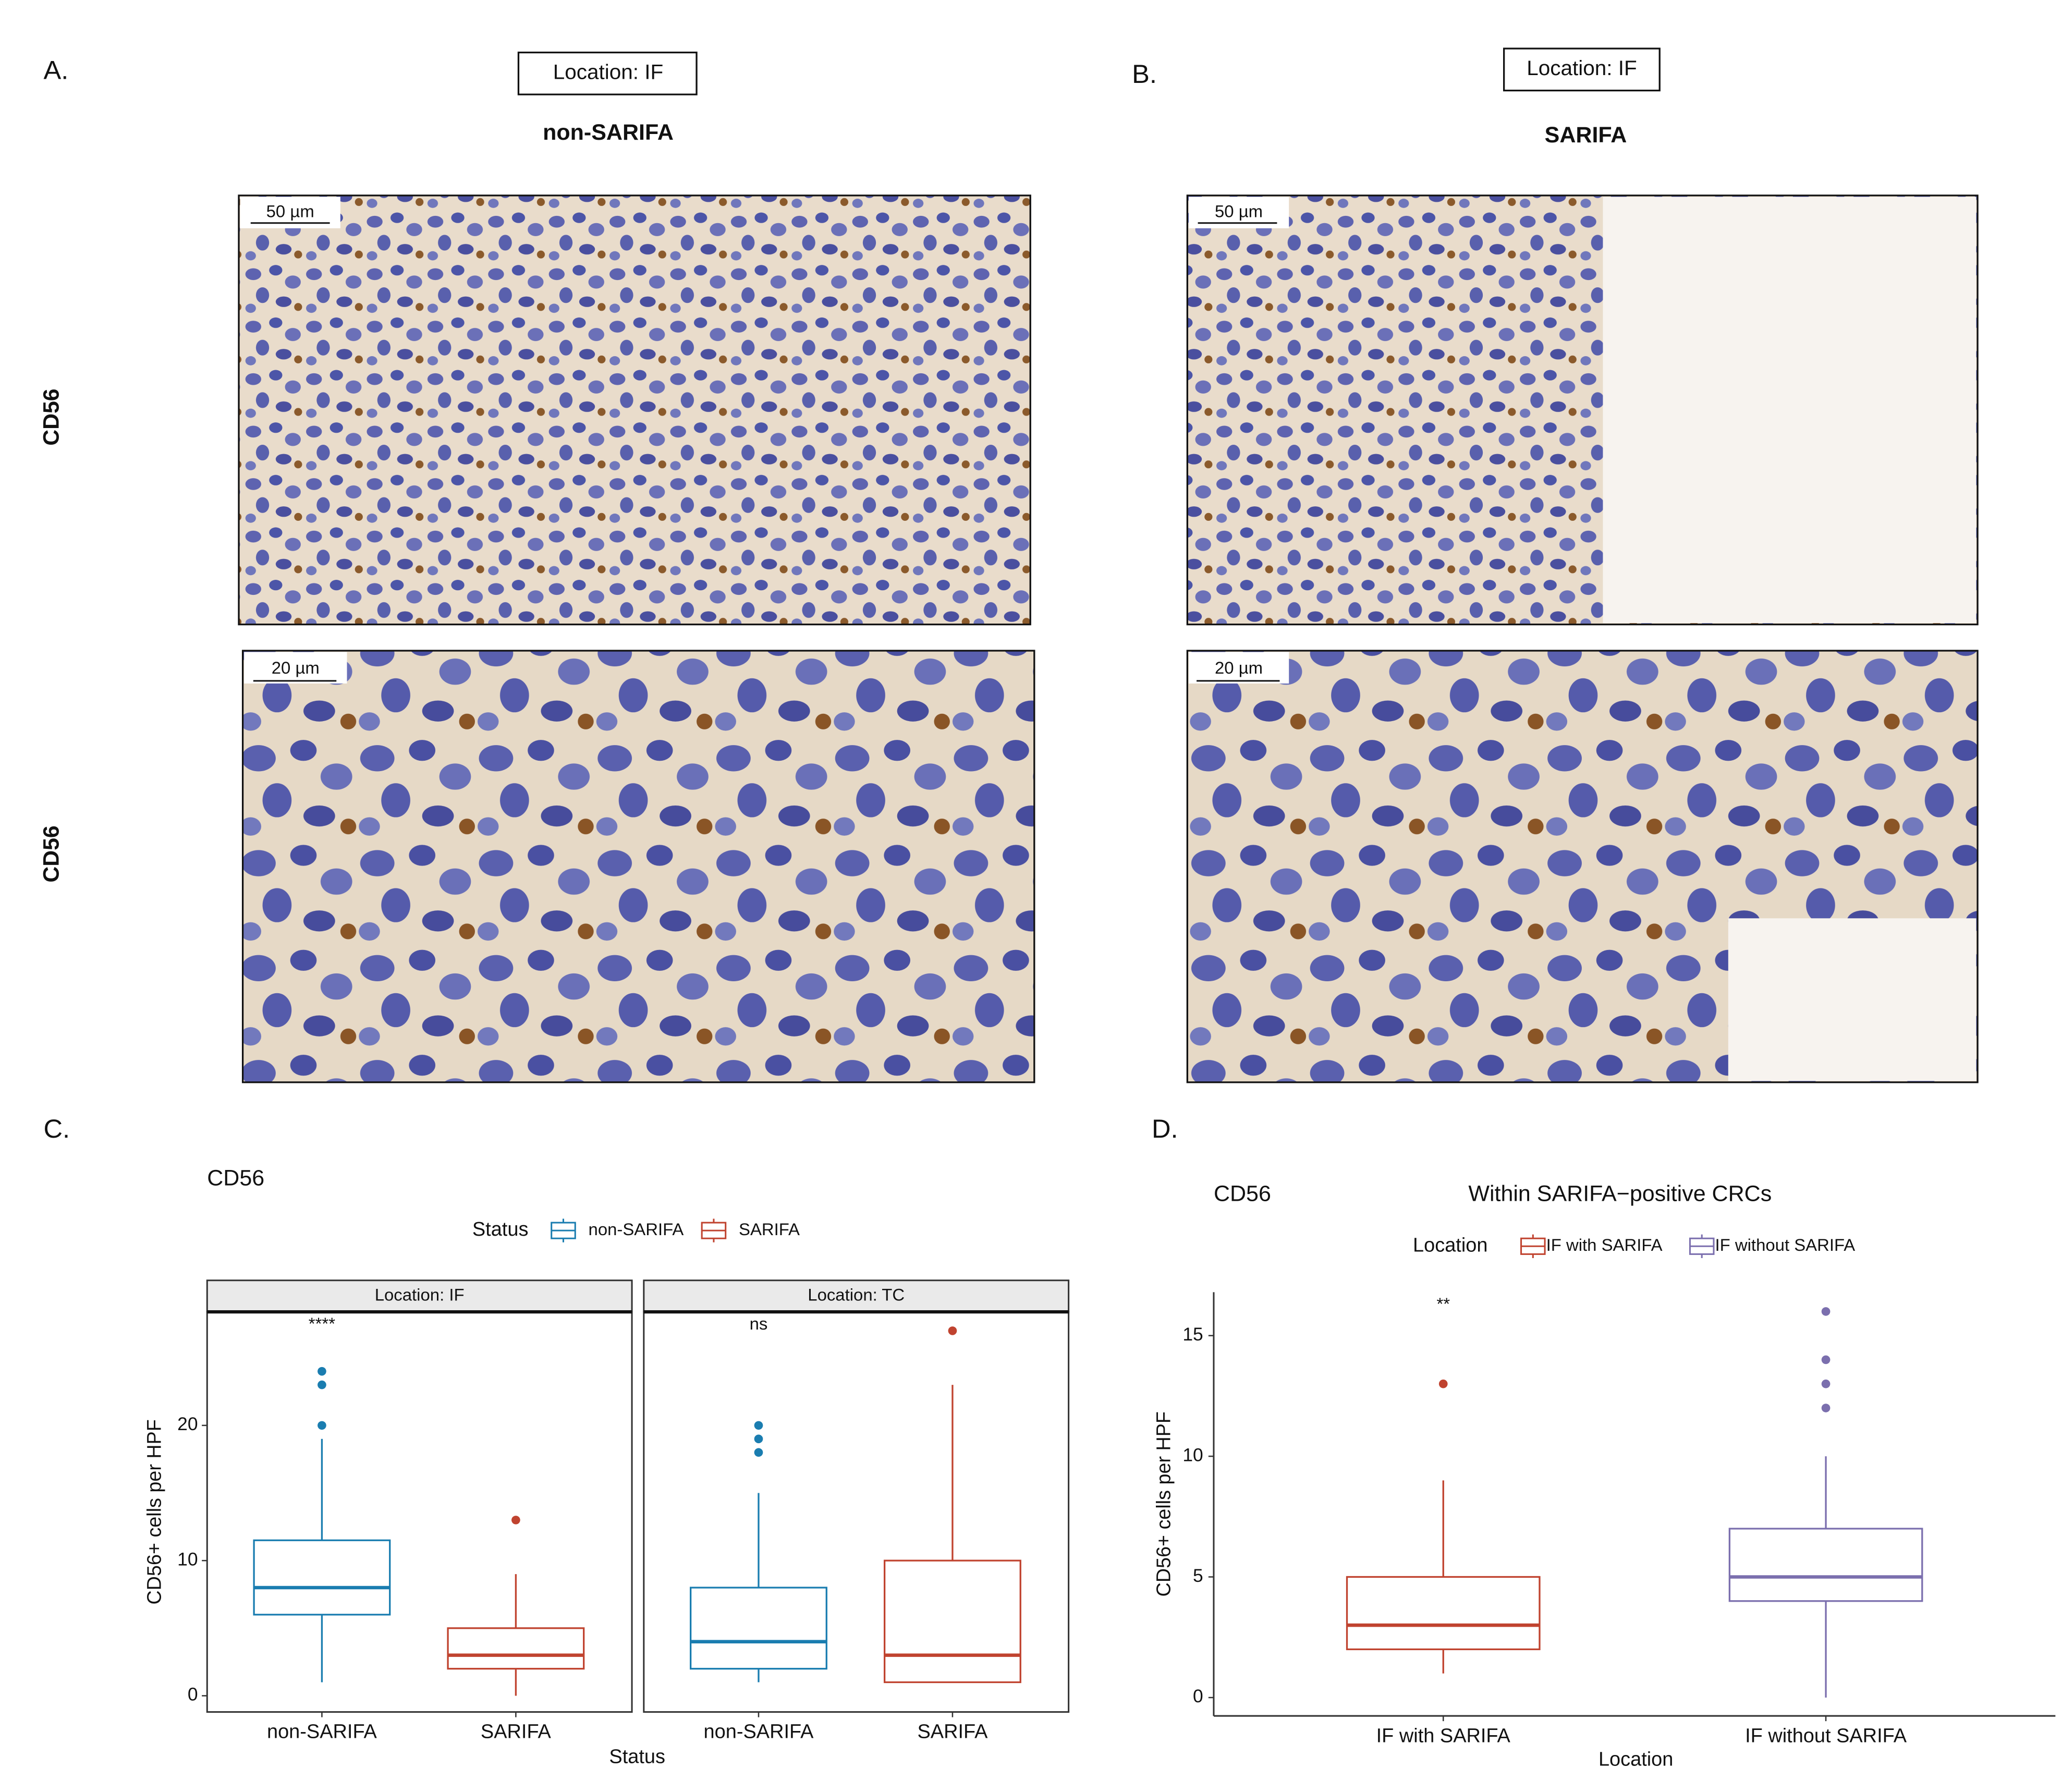  What do you see at coordinates (759, 1323) in the screenshot?
I see `significance-label: ns` at bounding box center [759, 1323].